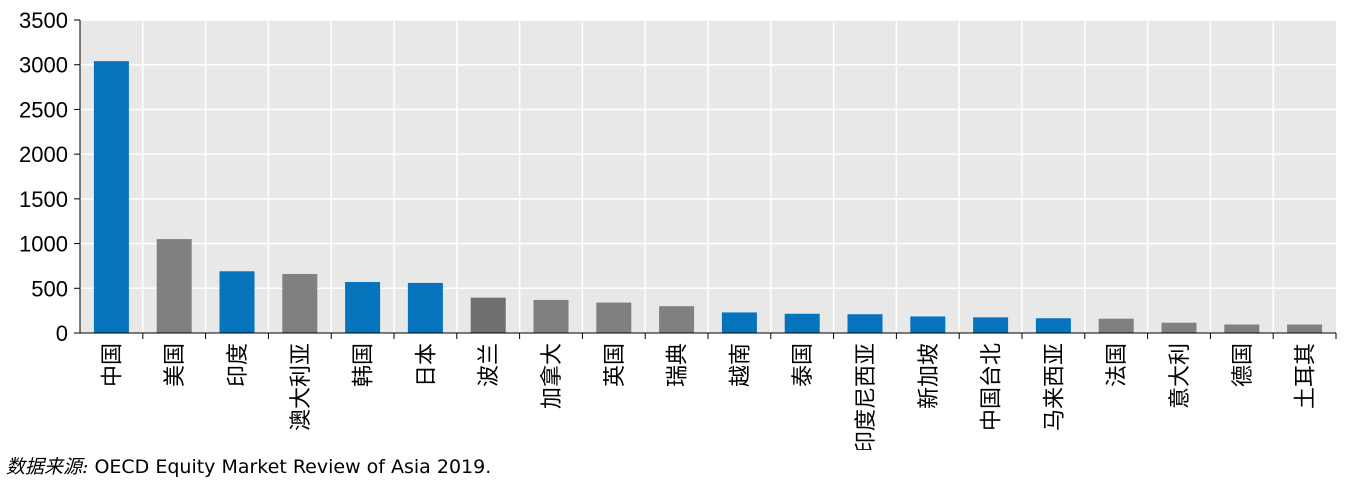 The width and height of the screenshot is (1347, 490). I want to click on y-tick-label: 3500, so click(43, 20).